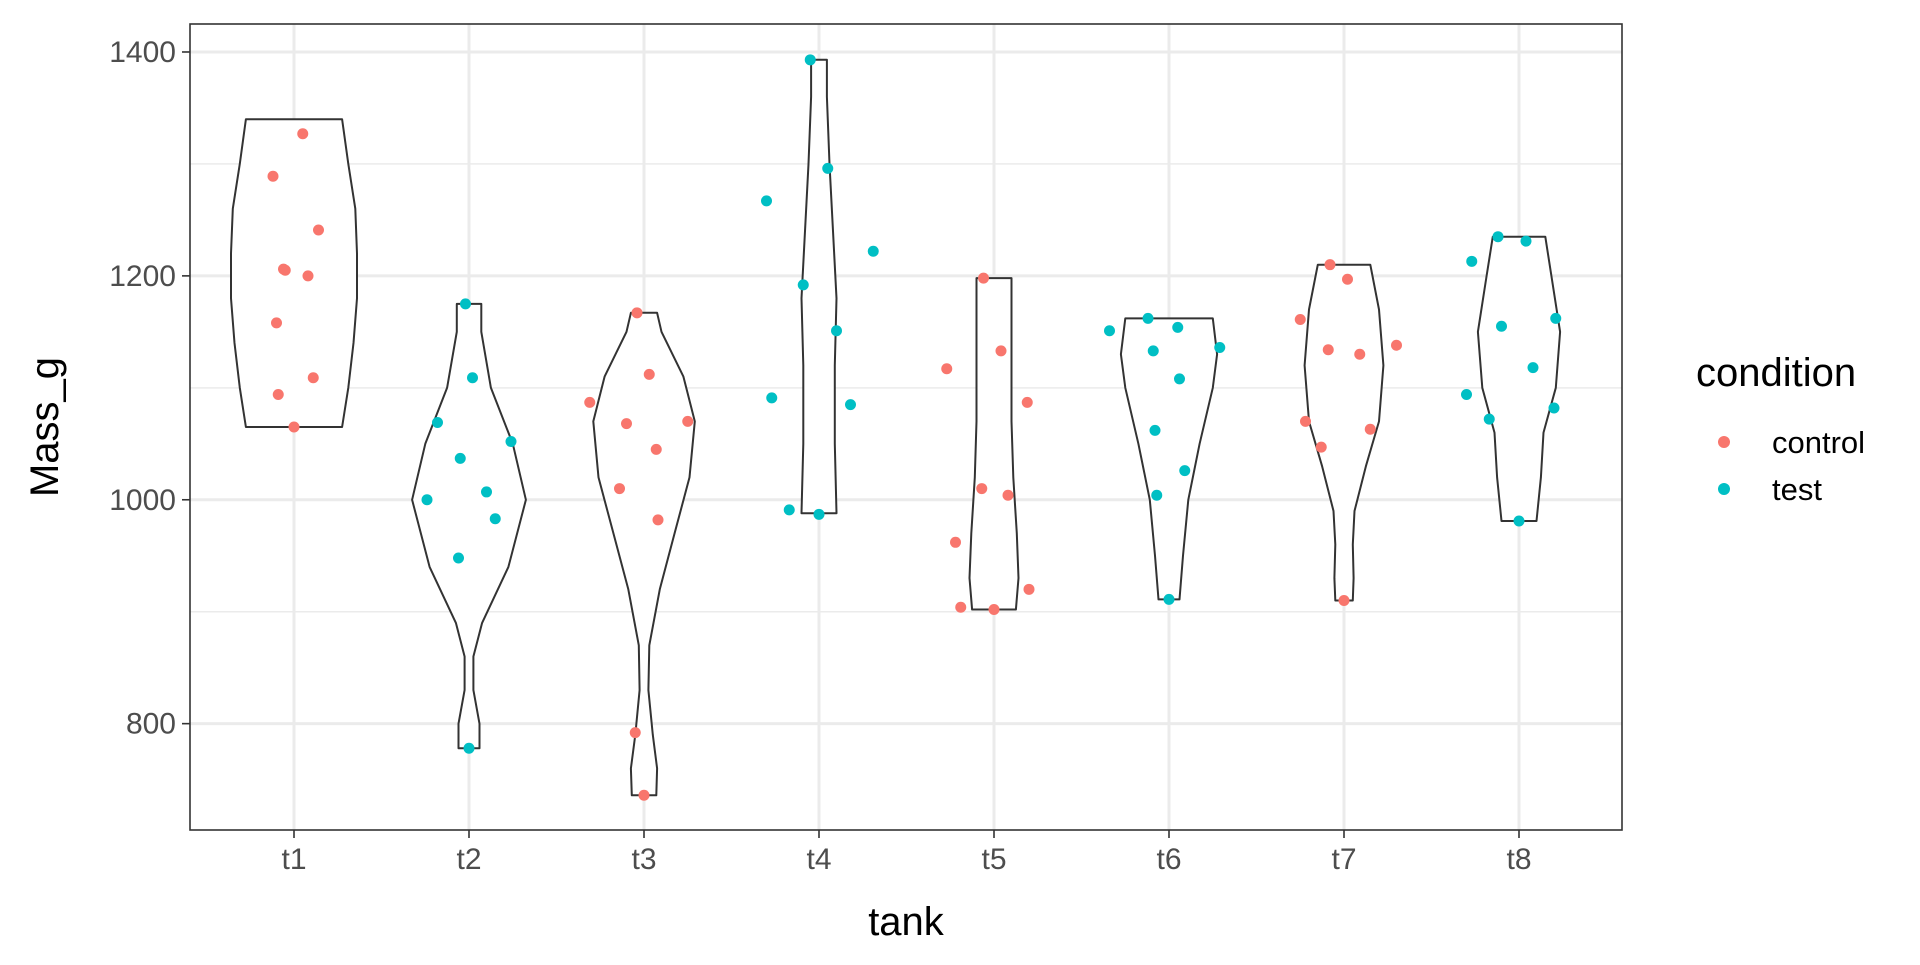  I want to click on violin-t5, so click(994, 444).